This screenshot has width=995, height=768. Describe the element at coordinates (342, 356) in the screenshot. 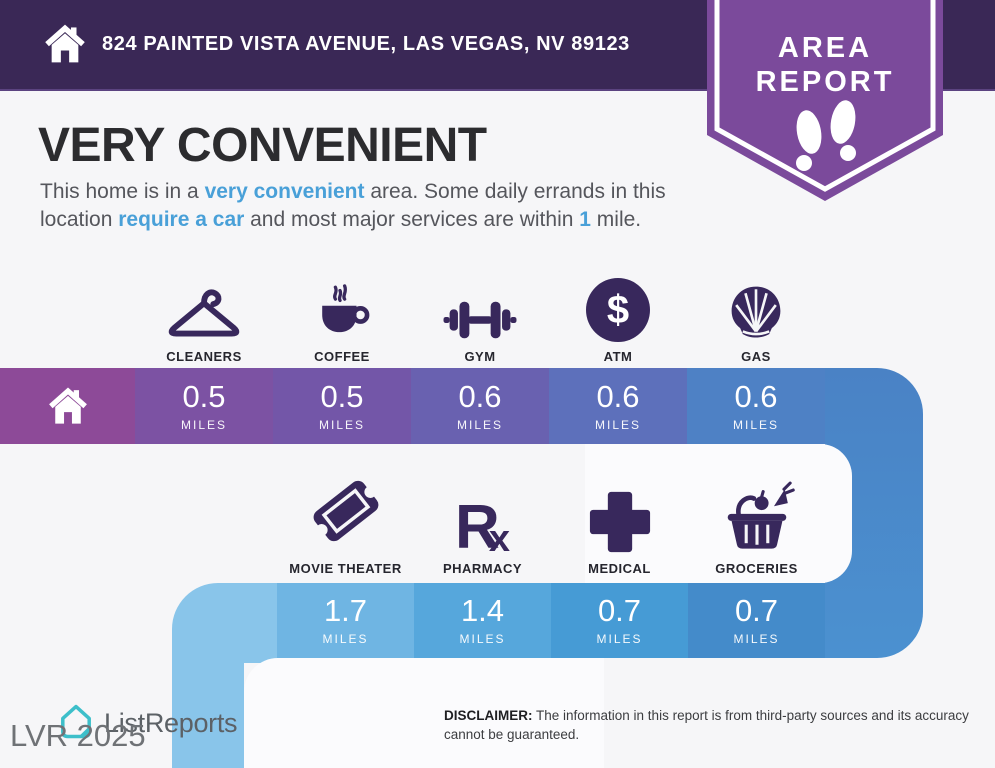

I see `poi-label: COFFEE` at that location.